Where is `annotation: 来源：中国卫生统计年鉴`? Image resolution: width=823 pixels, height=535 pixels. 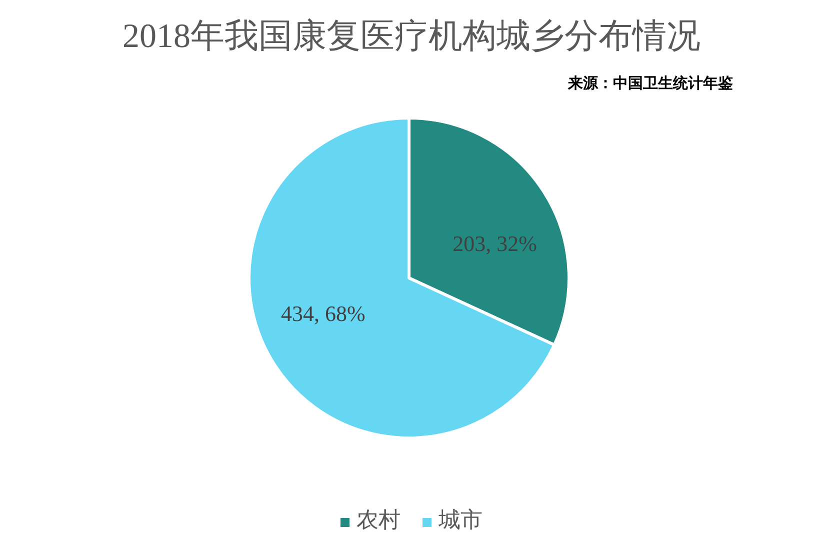
annotation: 来源：中国卫生统计年鉴 is located at coordinates (650, 84).